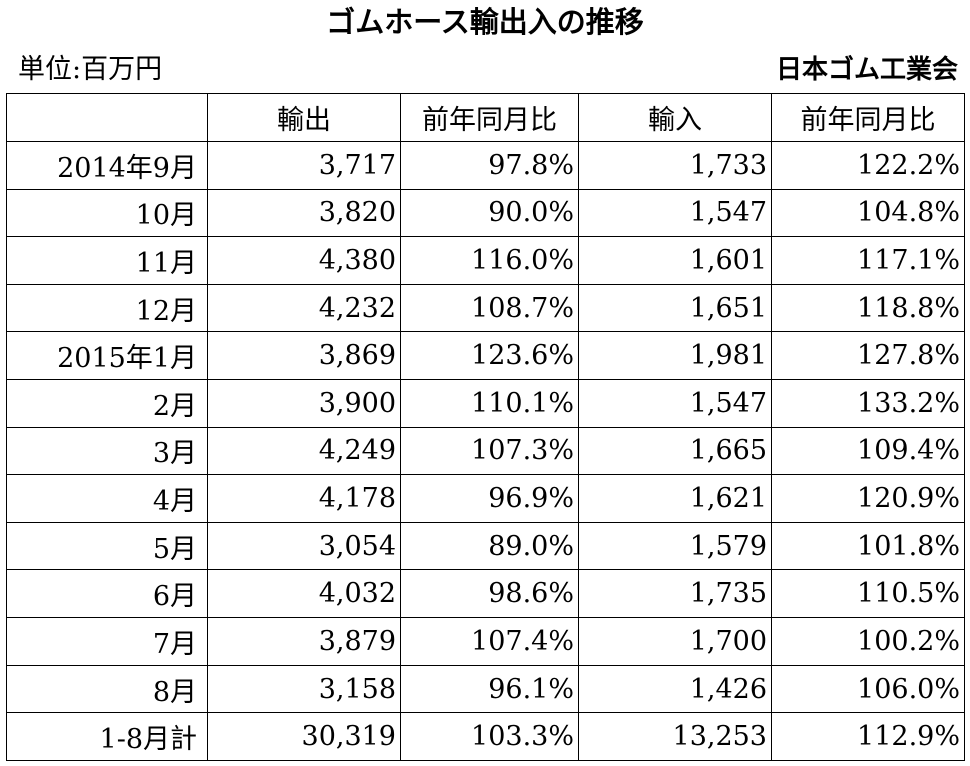 The height and width of the screenshot is (766, 970). I want to click on cell-export-yoy: 110.1%, so click(489, 403).